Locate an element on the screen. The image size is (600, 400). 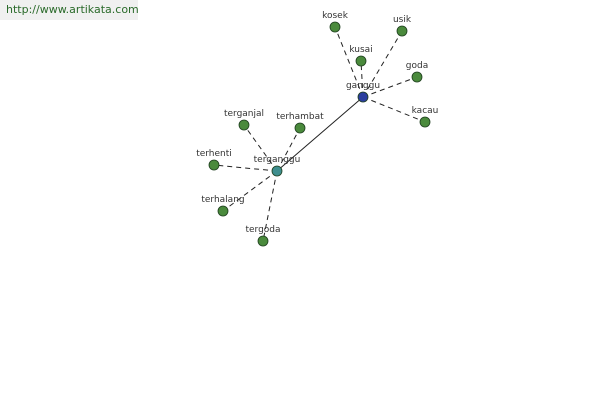
word-label: kusai is located at coordinates (360, 50).